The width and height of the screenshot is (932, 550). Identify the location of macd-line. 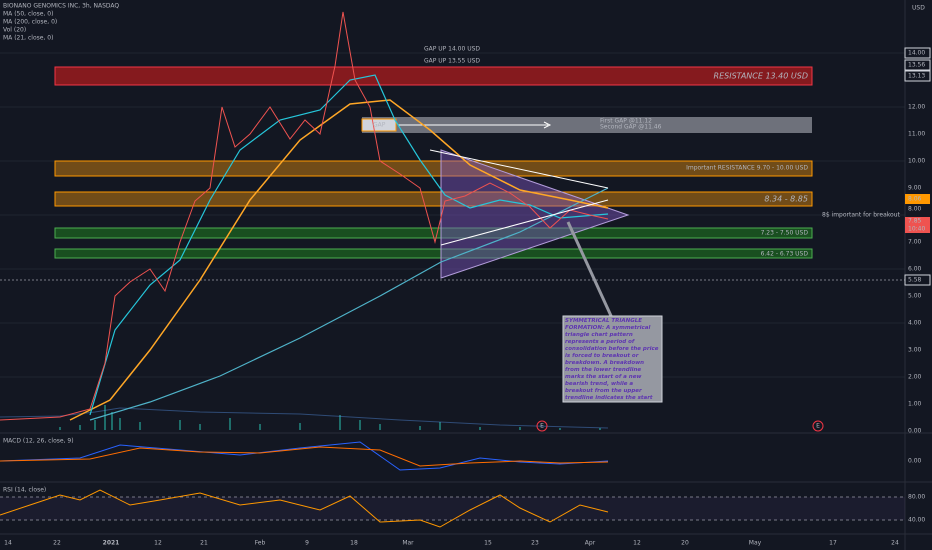
(304, 456).